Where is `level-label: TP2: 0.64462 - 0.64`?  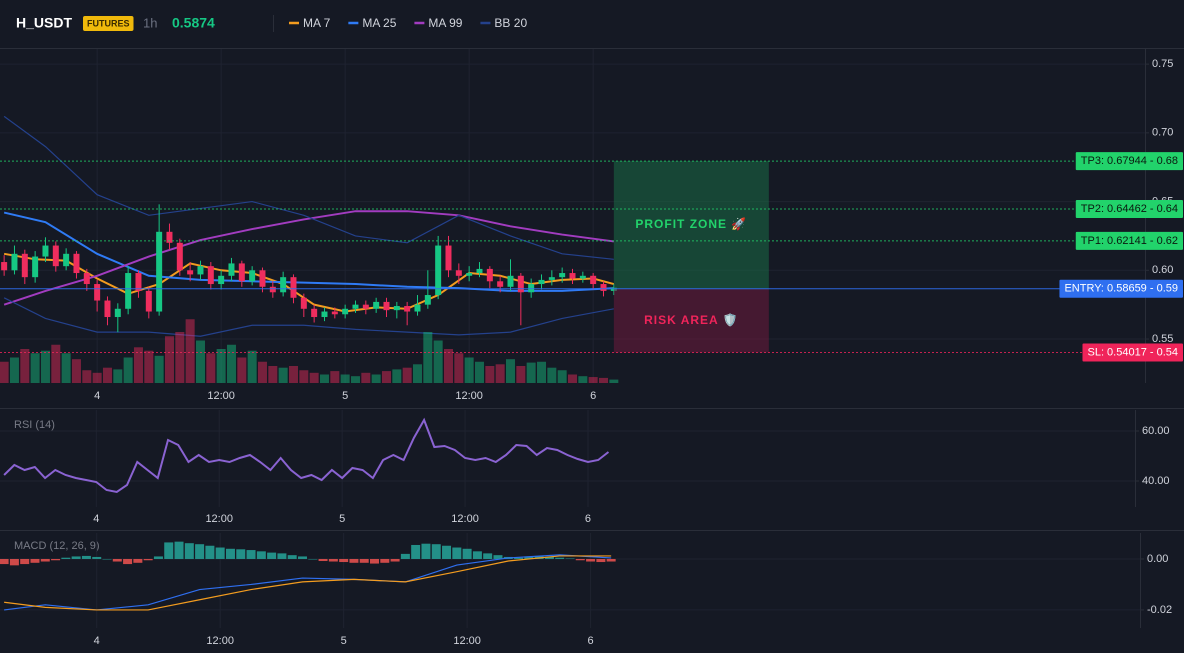
level-label: TP2: 0.64462 - 0.64 is located at coordinates (1129, 209).